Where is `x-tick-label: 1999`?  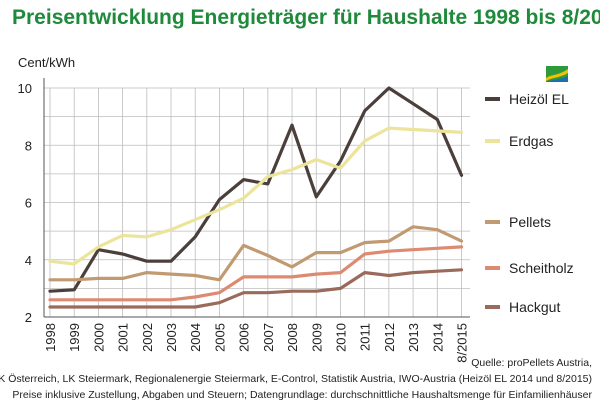 x-tick-label: 1999 is located at coordinates (74, 337).